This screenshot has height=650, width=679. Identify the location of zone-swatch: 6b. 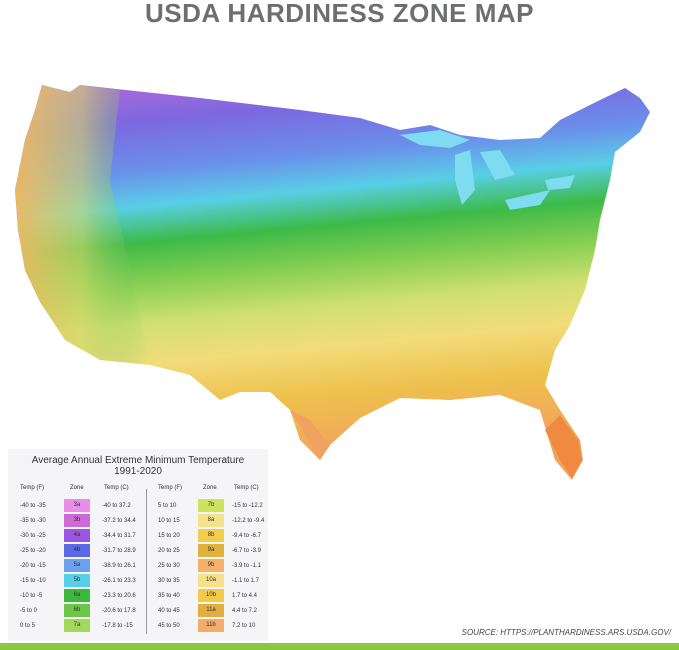
(77, 610).